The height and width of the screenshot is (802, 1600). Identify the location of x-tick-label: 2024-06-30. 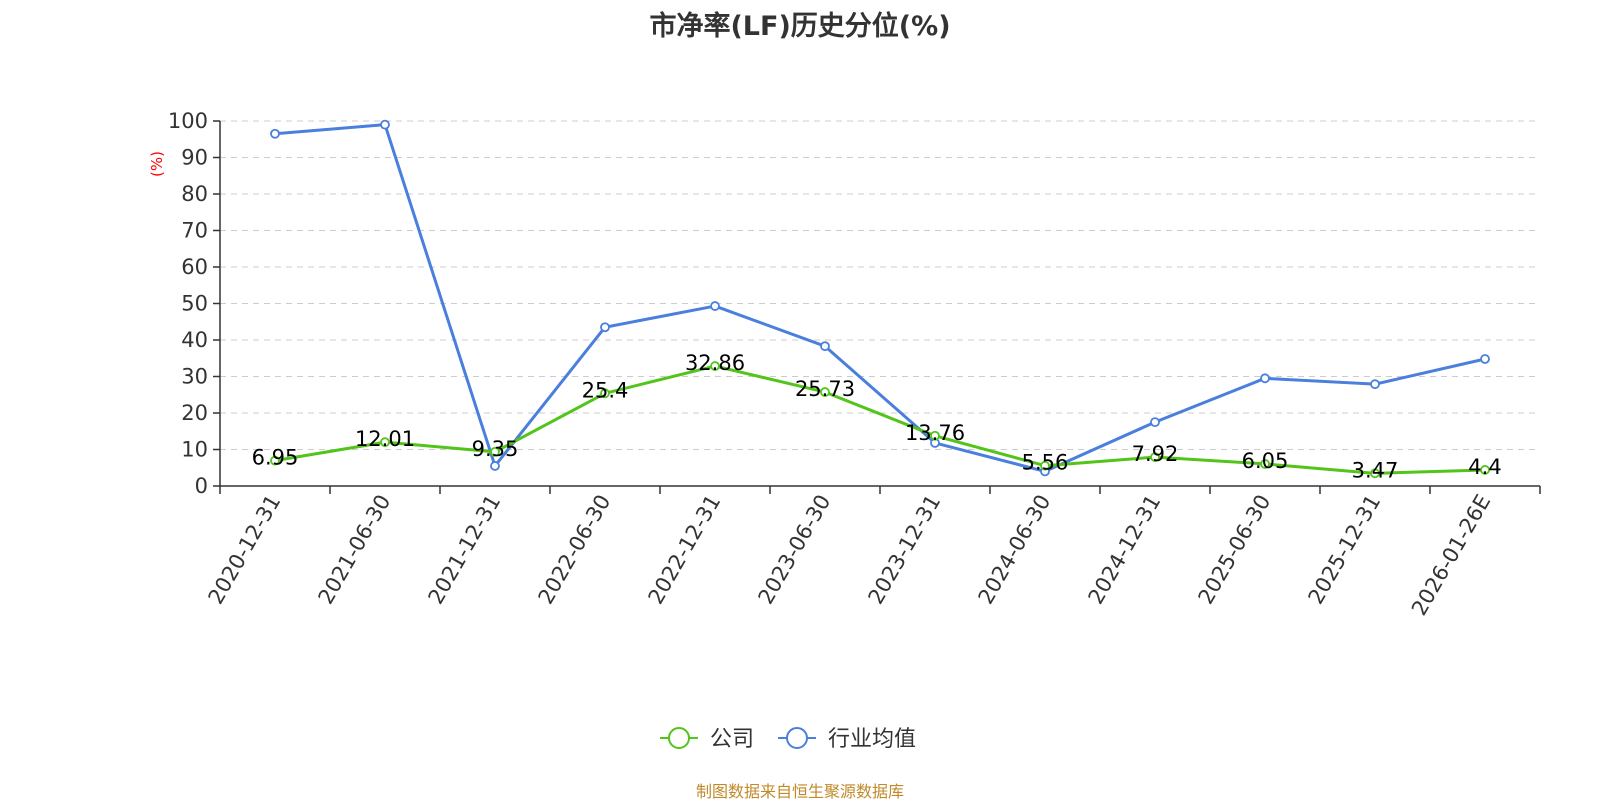
(1015, 550).